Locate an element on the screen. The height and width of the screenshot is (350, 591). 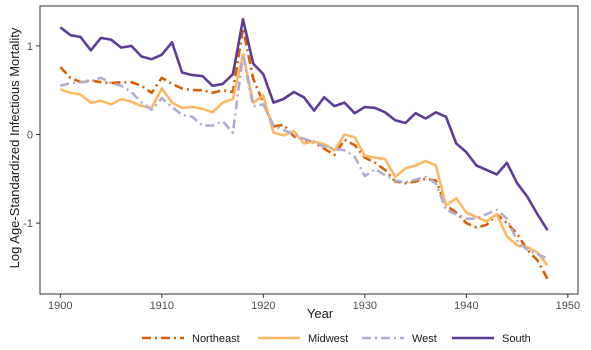
legend: Northeast Midwest West South is located at coordinates (336, 339).